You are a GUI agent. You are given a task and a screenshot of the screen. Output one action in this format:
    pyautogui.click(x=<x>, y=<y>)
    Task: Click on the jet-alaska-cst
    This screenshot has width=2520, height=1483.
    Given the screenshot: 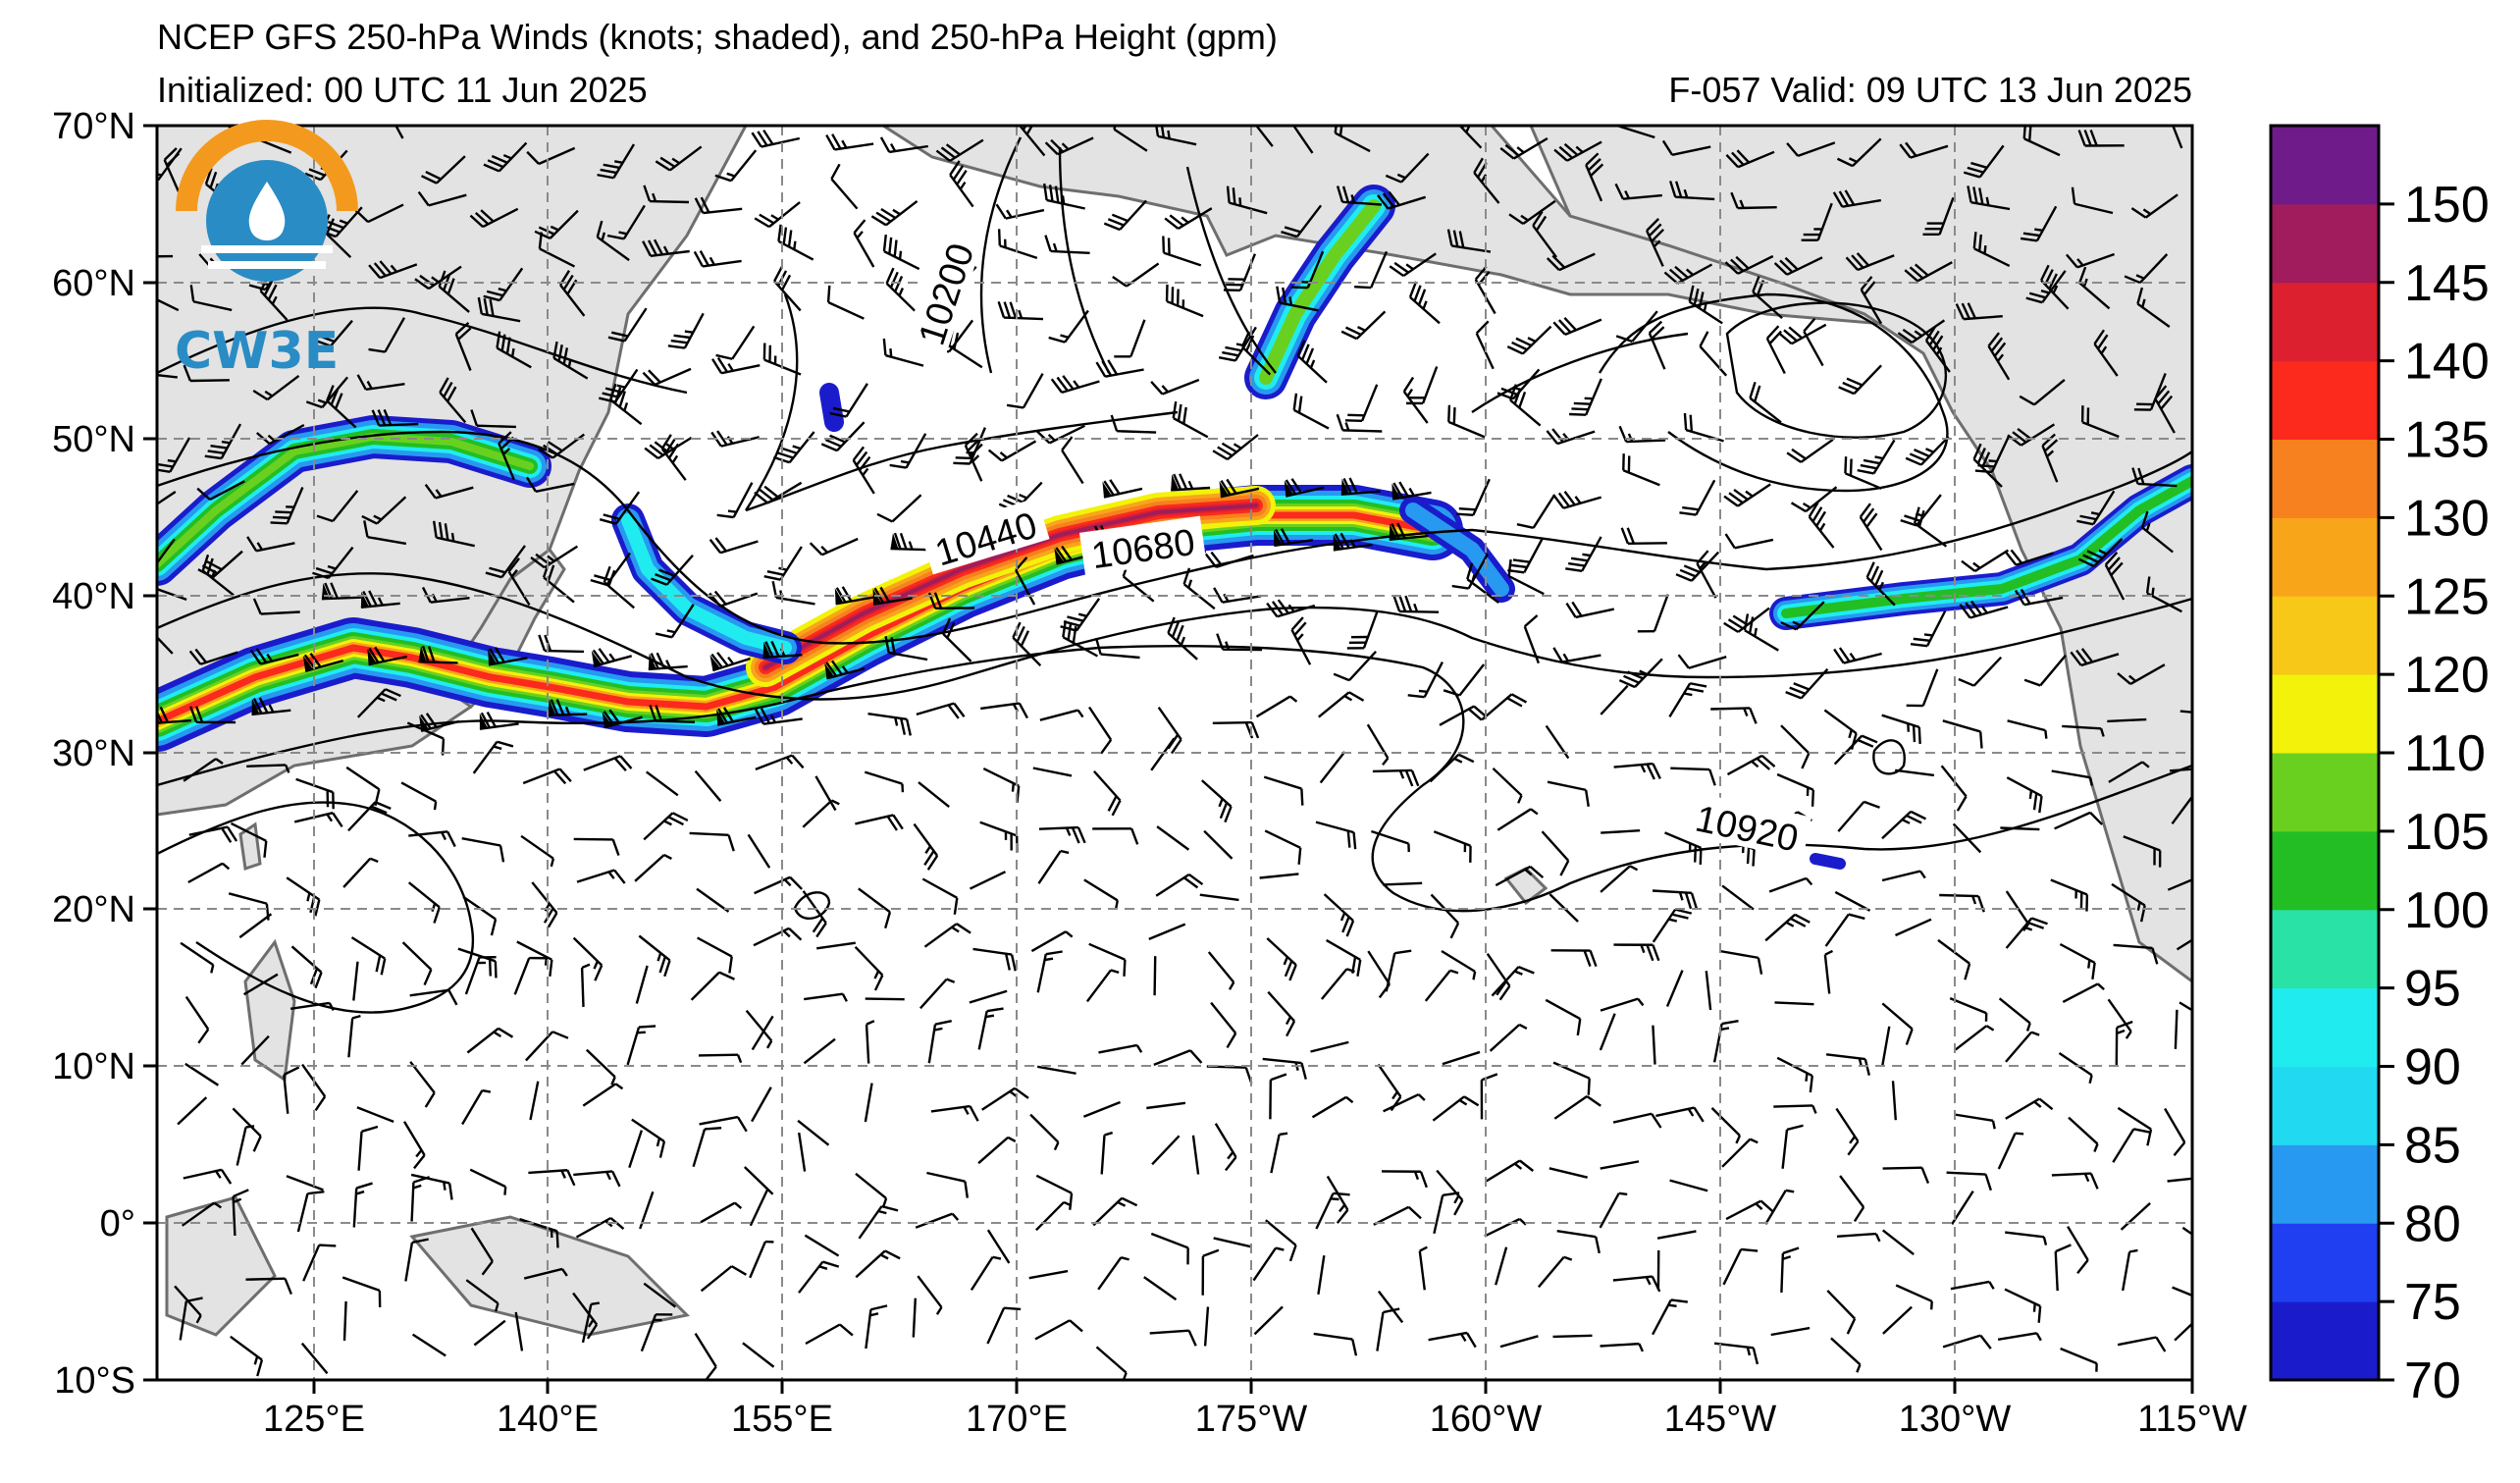 What is the action you would take?
    pyautogui.click(x=1457, y=550)
    